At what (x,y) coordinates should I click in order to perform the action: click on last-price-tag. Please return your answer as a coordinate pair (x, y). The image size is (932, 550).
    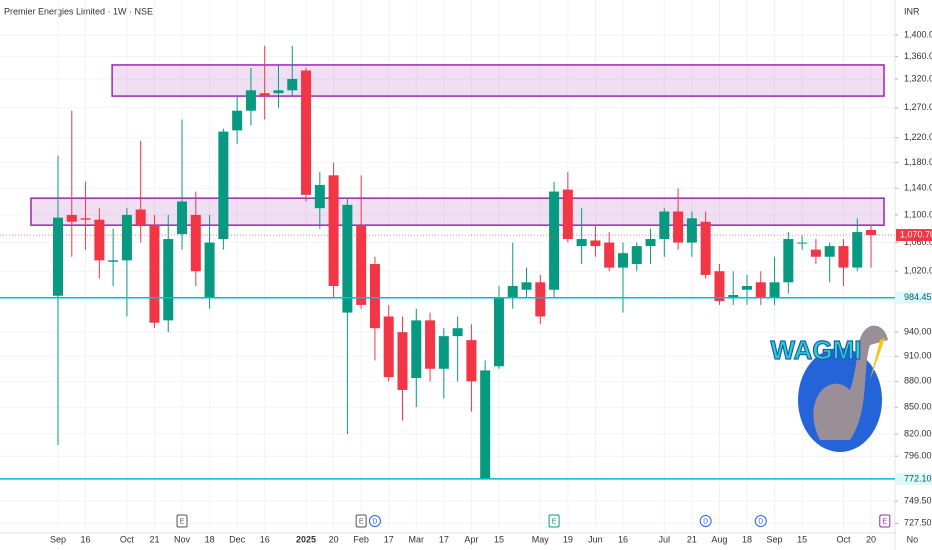
    Looking at the image, I should click on (914, 235).